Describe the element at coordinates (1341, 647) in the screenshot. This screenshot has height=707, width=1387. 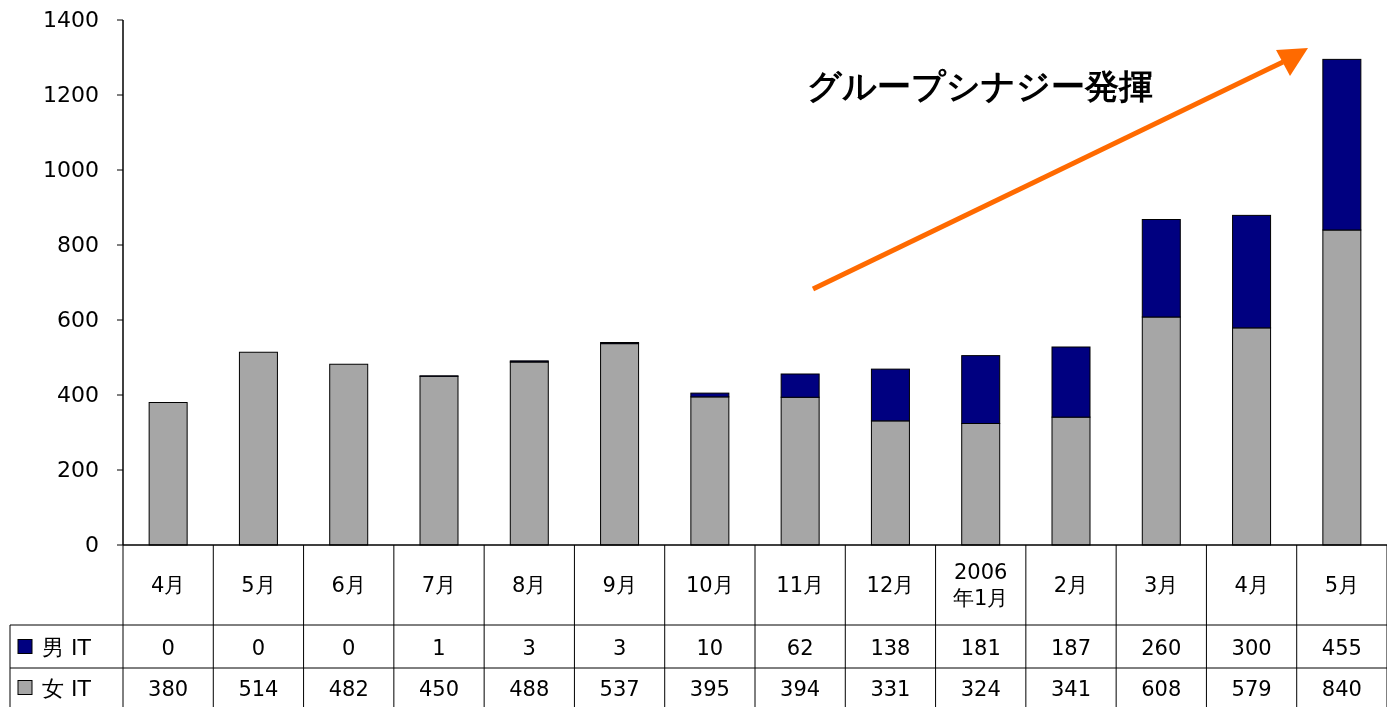
I see `data-label: 455` at that location.